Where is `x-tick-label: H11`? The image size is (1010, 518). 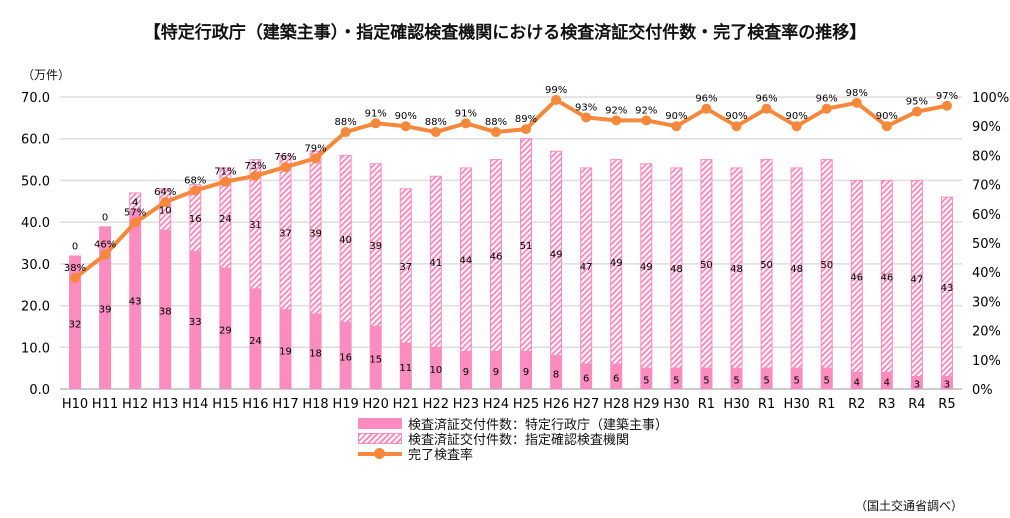
x-tick-label: H11 is located at coordinates (105, 404).